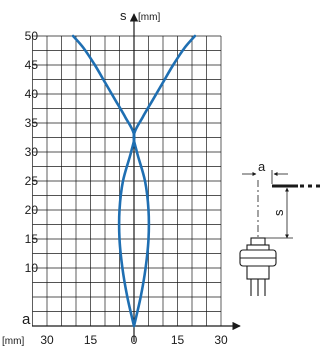 The height and width of the screenshot is (346, 326). Describe the element at coordinates (262, 166) in the screenshot. I see `dimension-a-label: a` at that location.